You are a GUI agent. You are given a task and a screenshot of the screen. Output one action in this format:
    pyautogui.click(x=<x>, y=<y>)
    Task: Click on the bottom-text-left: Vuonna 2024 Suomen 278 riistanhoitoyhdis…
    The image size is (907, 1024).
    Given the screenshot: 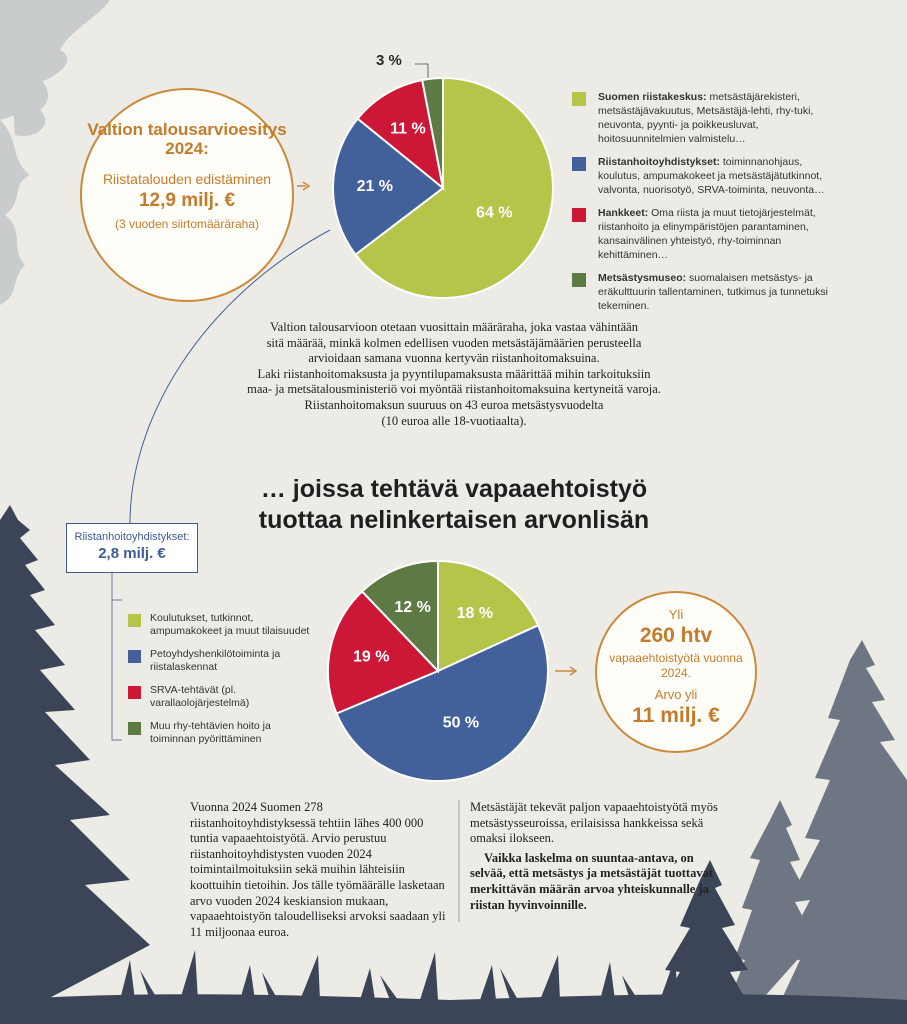 What is the action you would take?
    pyautogui.click(x=318, y=869)
    